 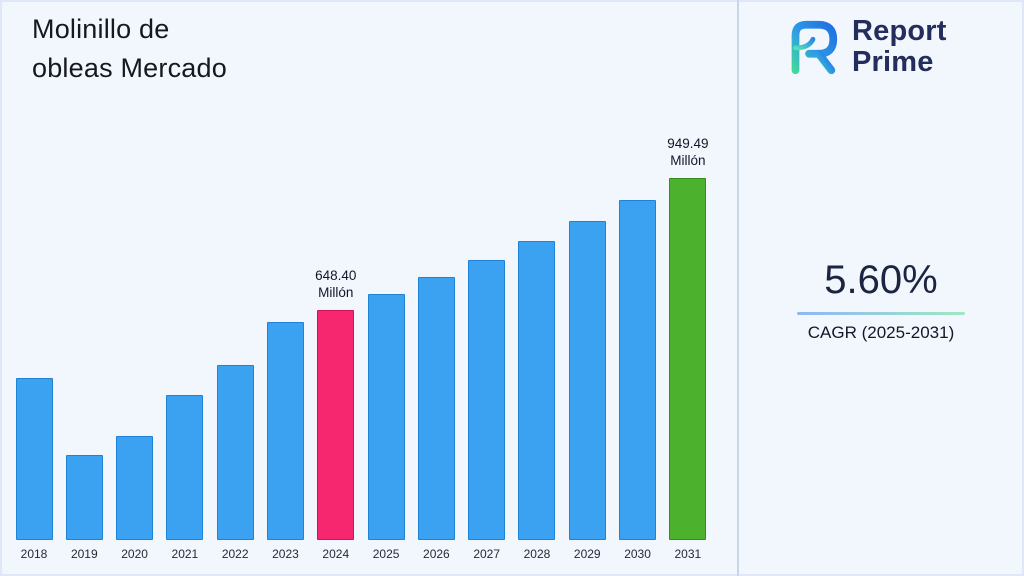 What do you see at coordinates (285, 431) in the screenshot?
I see `bar-2023` at bounding box center [285, 431].